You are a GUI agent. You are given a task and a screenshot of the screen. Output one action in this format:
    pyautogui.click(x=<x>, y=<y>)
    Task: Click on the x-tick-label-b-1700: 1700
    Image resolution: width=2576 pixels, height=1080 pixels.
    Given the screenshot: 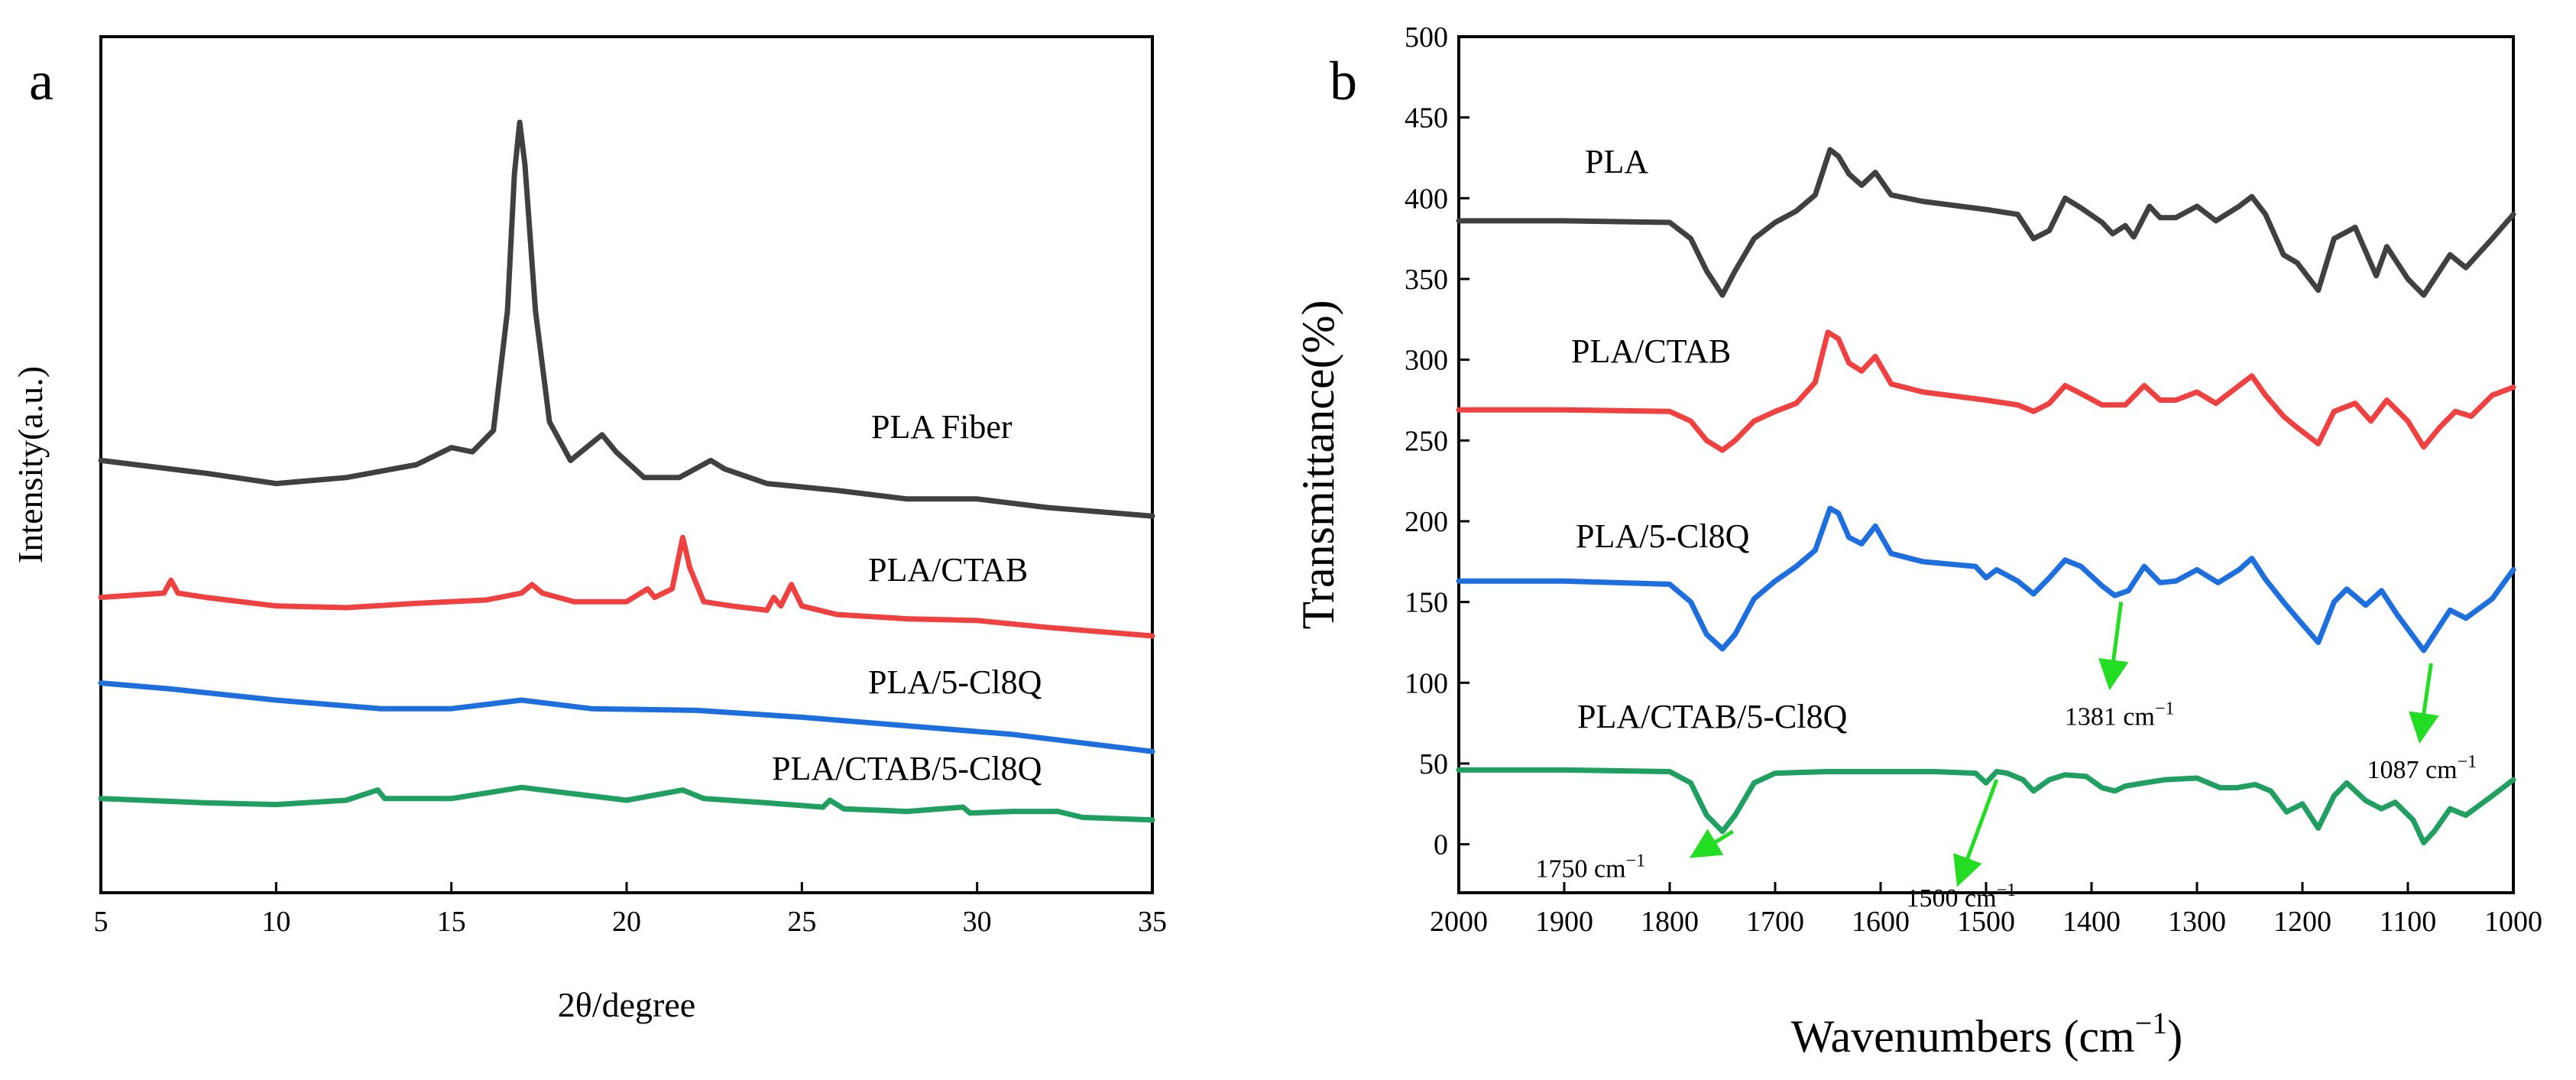 What is the action you would take?
    pyautogui.click(x=1775, y=922)
    